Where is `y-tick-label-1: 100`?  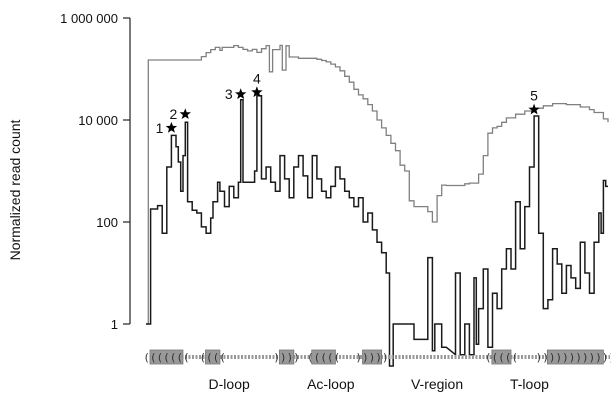
y-tick-label-1: 100 is located at coordinates (107, 222).